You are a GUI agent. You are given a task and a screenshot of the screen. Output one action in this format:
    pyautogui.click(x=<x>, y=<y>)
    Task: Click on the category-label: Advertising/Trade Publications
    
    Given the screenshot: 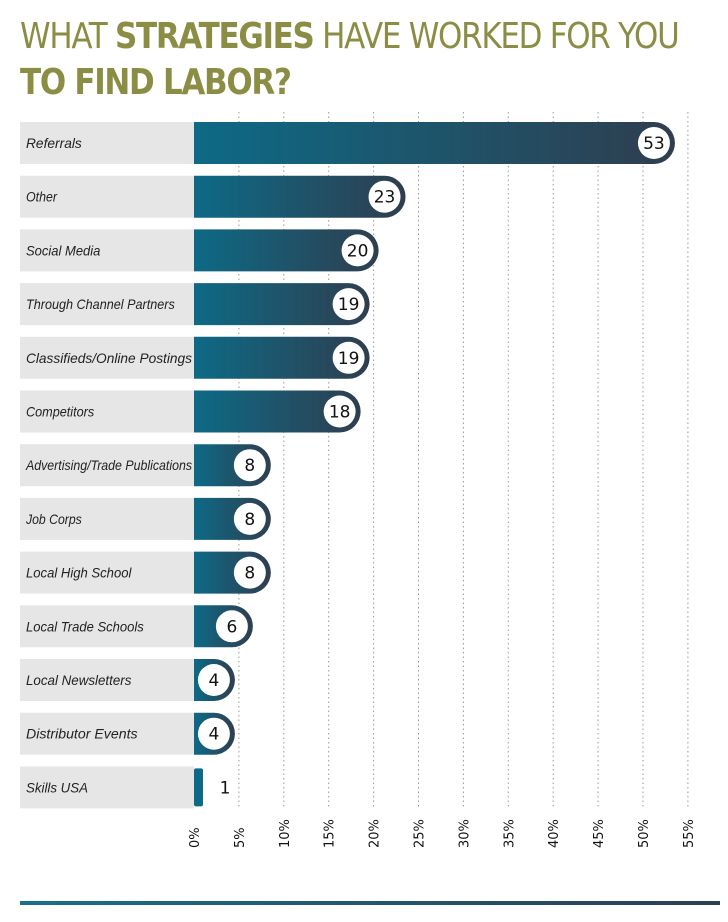 What is the action you would take?
    pyautogui.click(x=108, y=465)
    